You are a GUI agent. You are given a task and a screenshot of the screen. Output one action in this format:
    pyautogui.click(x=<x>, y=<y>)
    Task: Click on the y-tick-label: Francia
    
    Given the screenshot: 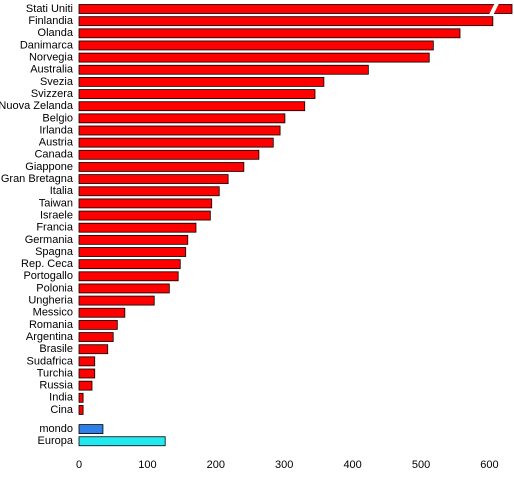 What is the action you would take?
    pyautogui.click(x=55, y=228)
    